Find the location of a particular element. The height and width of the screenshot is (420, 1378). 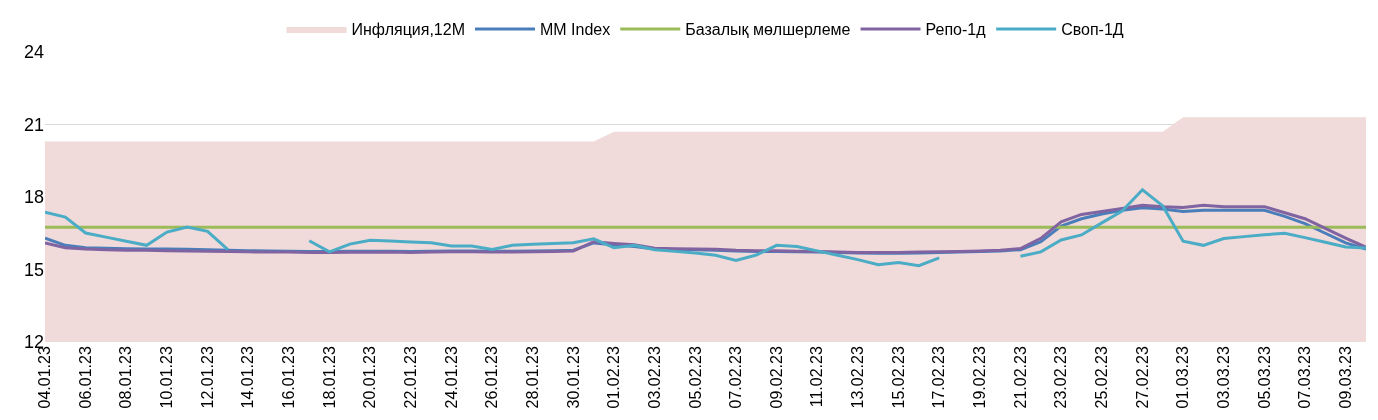

x-tick-label: 14.01.23 is located at coordinates (248, 377).